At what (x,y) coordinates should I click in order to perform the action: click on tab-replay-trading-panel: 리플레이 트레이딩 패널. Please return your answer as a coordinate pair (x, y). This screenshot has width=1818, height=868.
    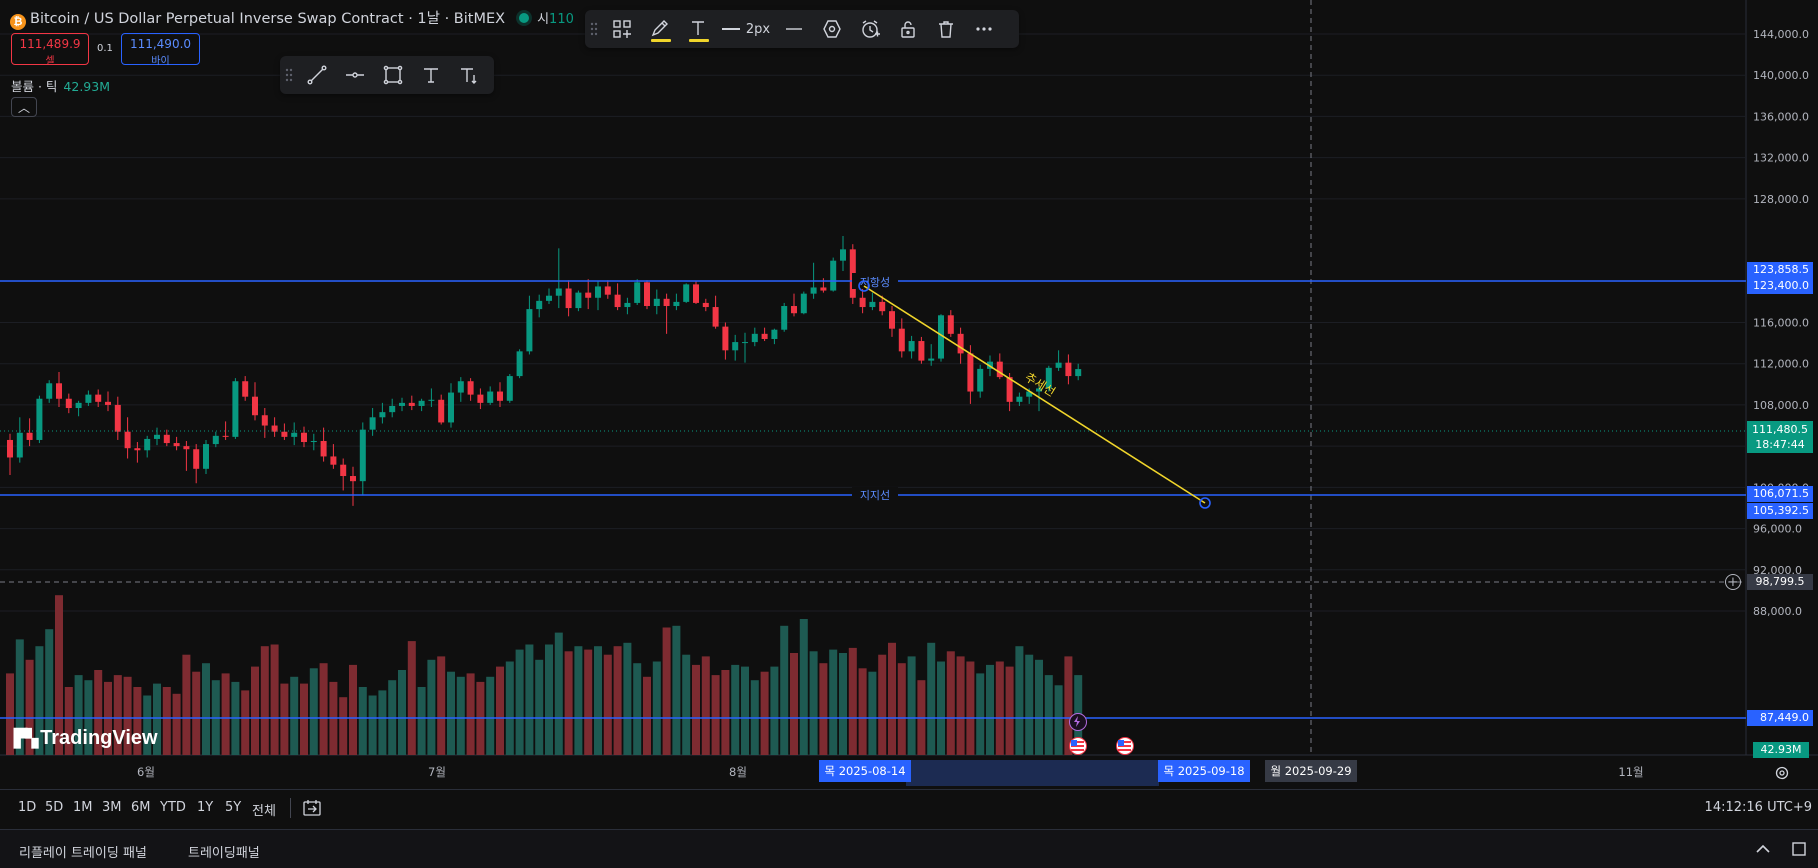
    Looking at the image, I should click on (83, 853).